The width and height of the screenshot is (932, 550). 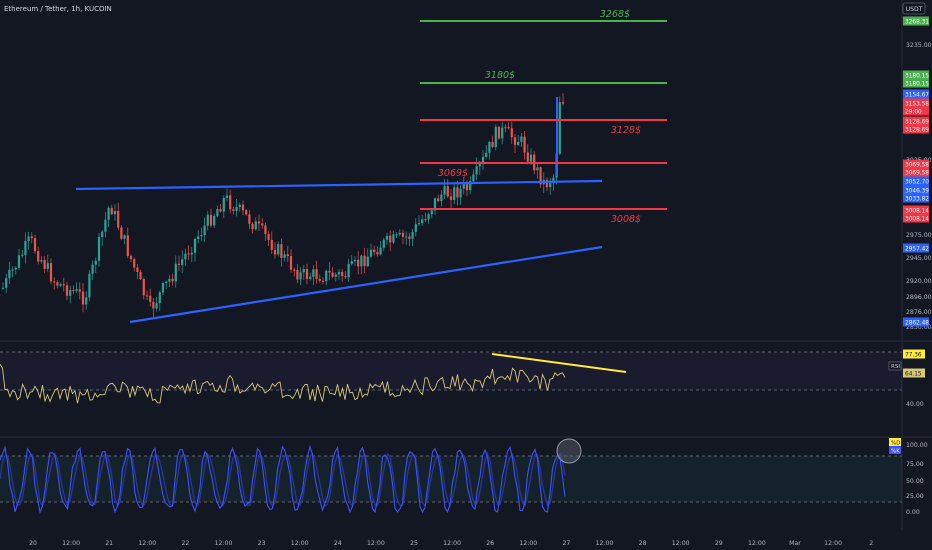 I want to click on currency-button: USDT, so click(x=914, y=8).